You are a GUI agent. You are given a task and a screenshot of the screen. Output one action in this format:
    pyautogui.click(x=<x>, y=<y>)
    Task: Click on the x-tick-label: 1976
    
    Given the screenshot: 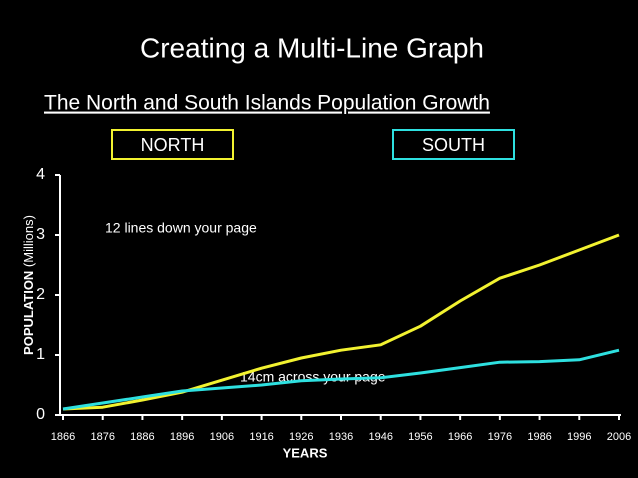 What is the action you would take?
    pyautogui.click(x=500, y=437)
    